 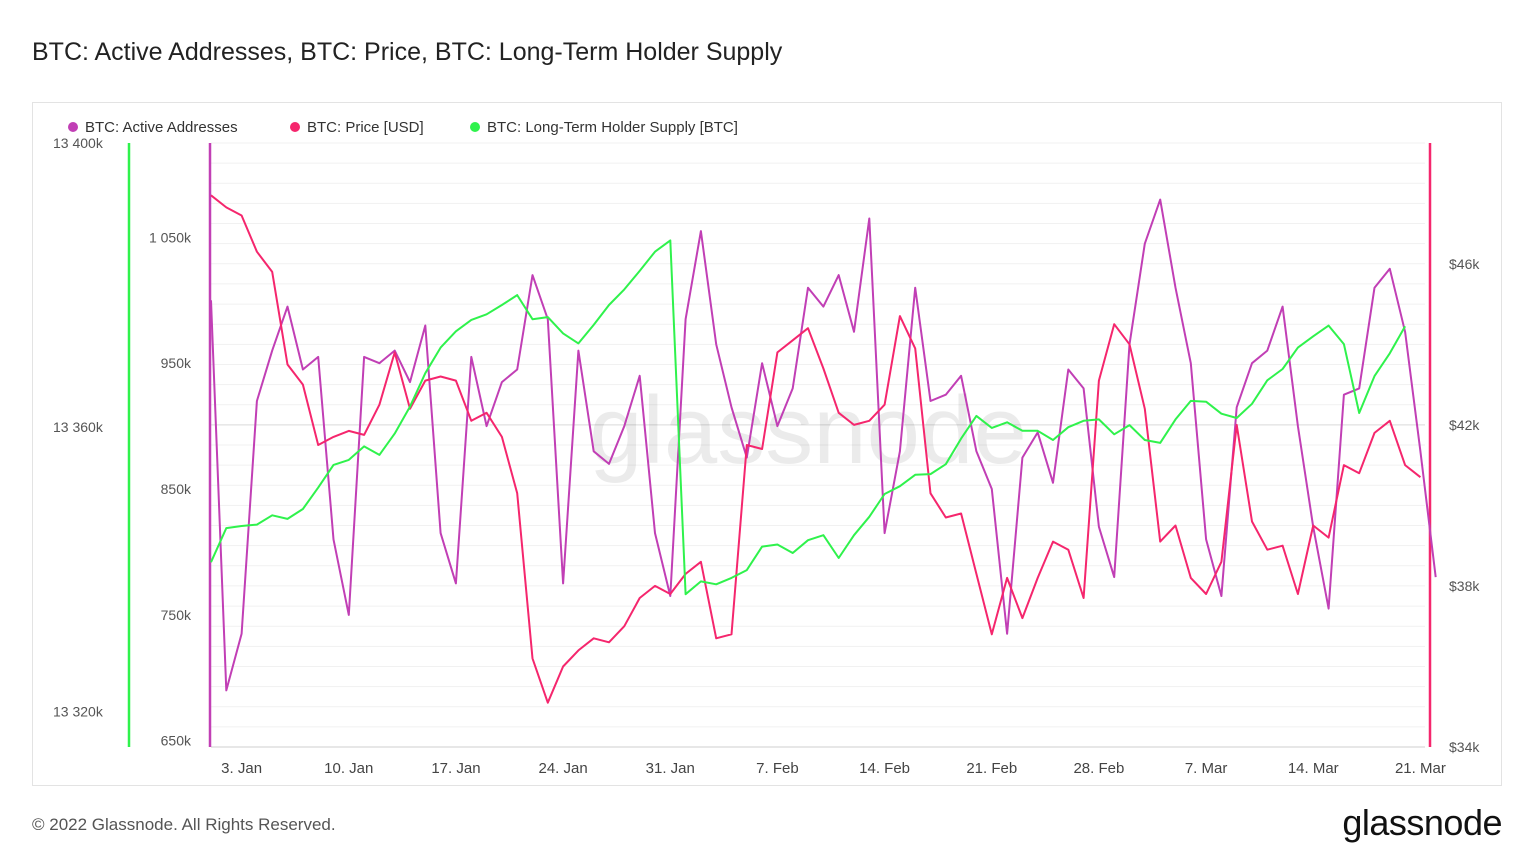 I want to click on x-tick-label: 14. Feb, so click(x=884, y=768).